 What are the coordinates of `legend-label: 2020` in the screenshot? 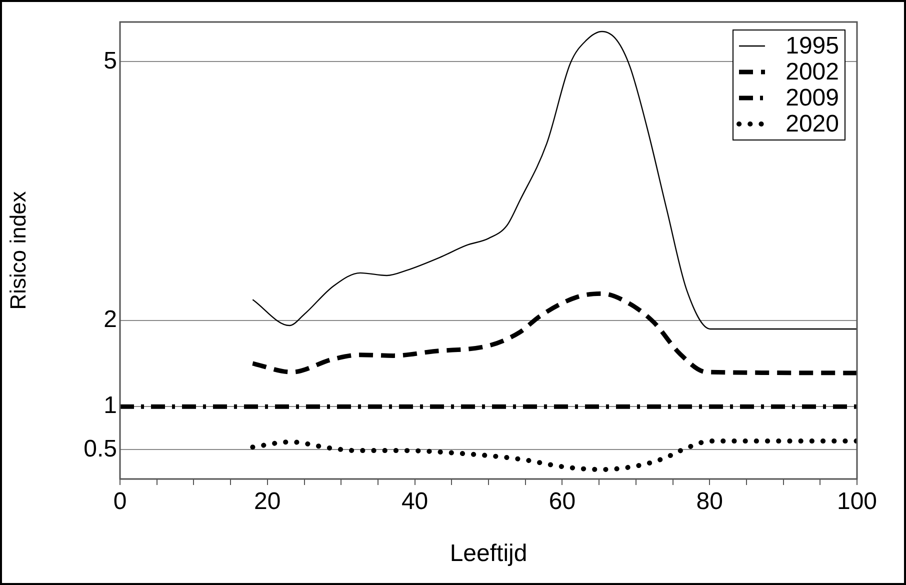 It's located at (812, 124).